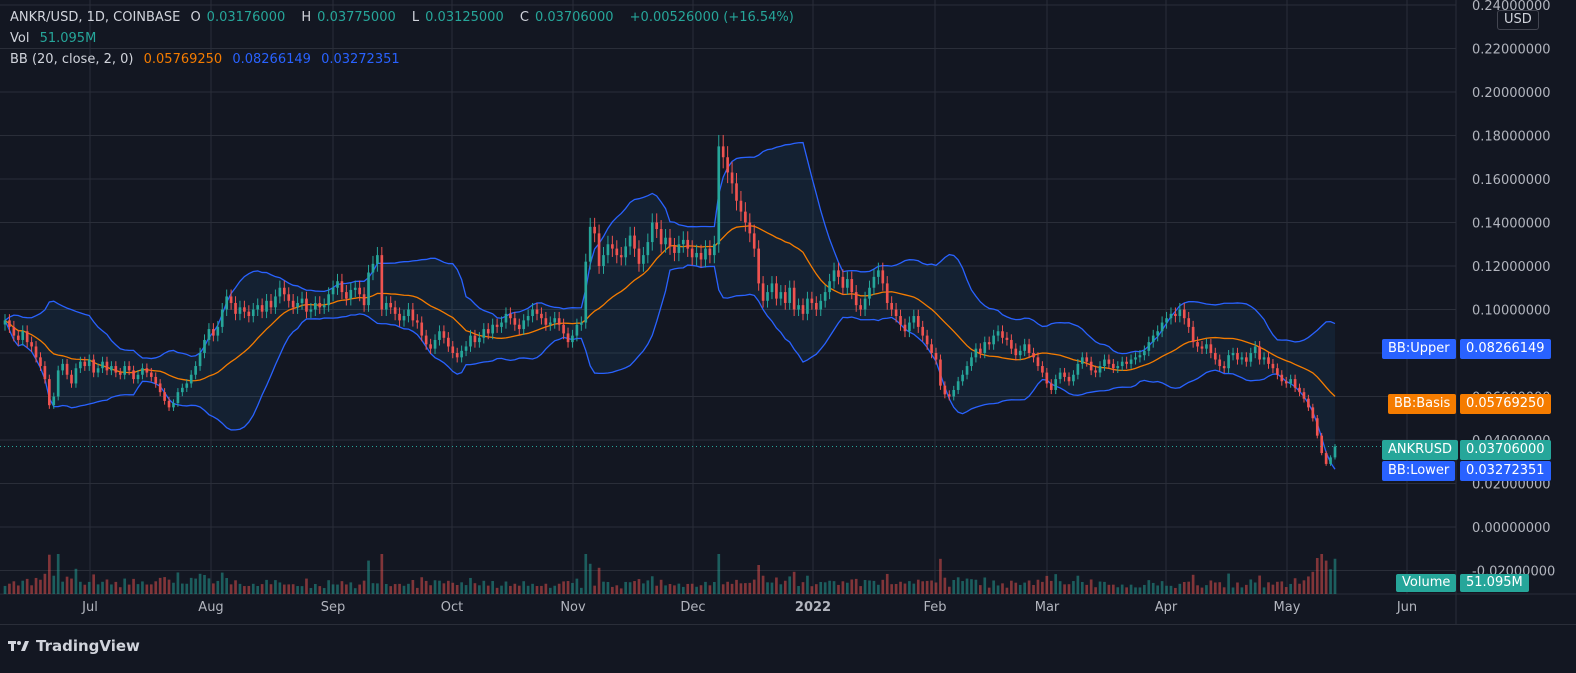 This screenshot has height=673, width=1576. Describe the element at coordinates (788, 648) in the screenshot. I see `footer-bar: TradingView` at that location.